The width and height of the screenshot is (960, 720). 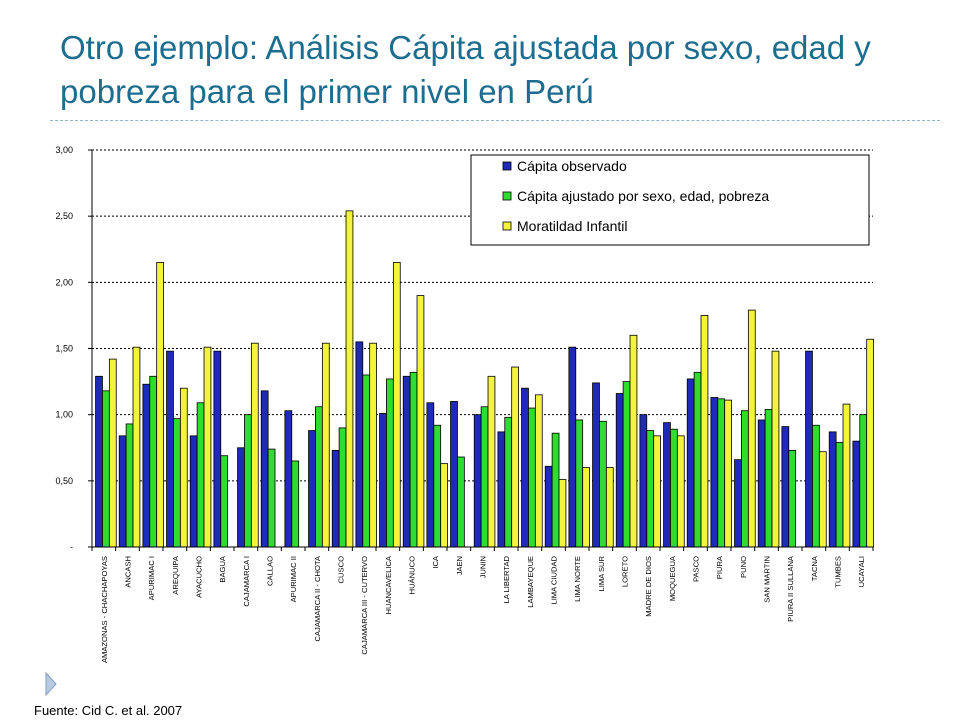 I want to click on x-tick-label: HUÁNUCO, so click(x=412, y=575).